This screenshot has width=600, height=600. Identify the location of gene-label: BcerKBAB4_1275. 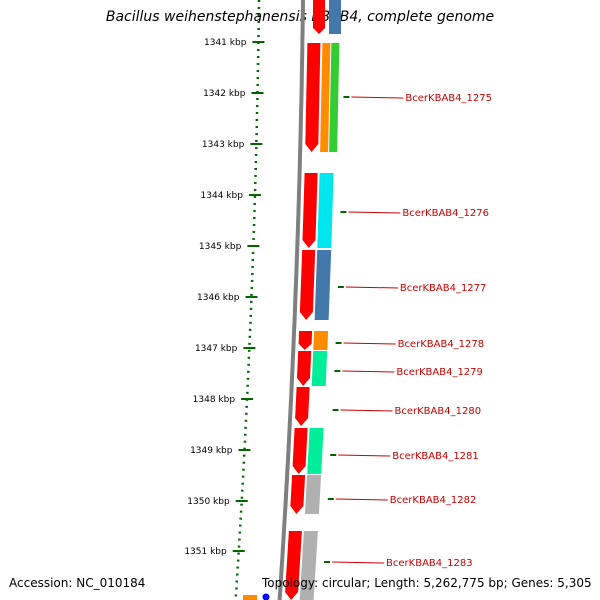
(448, 98).